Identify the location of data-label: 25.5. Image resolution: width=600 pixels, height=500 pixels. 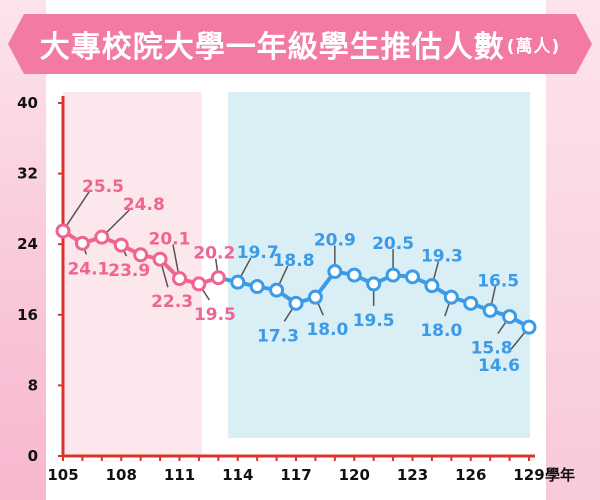
(103, 187).